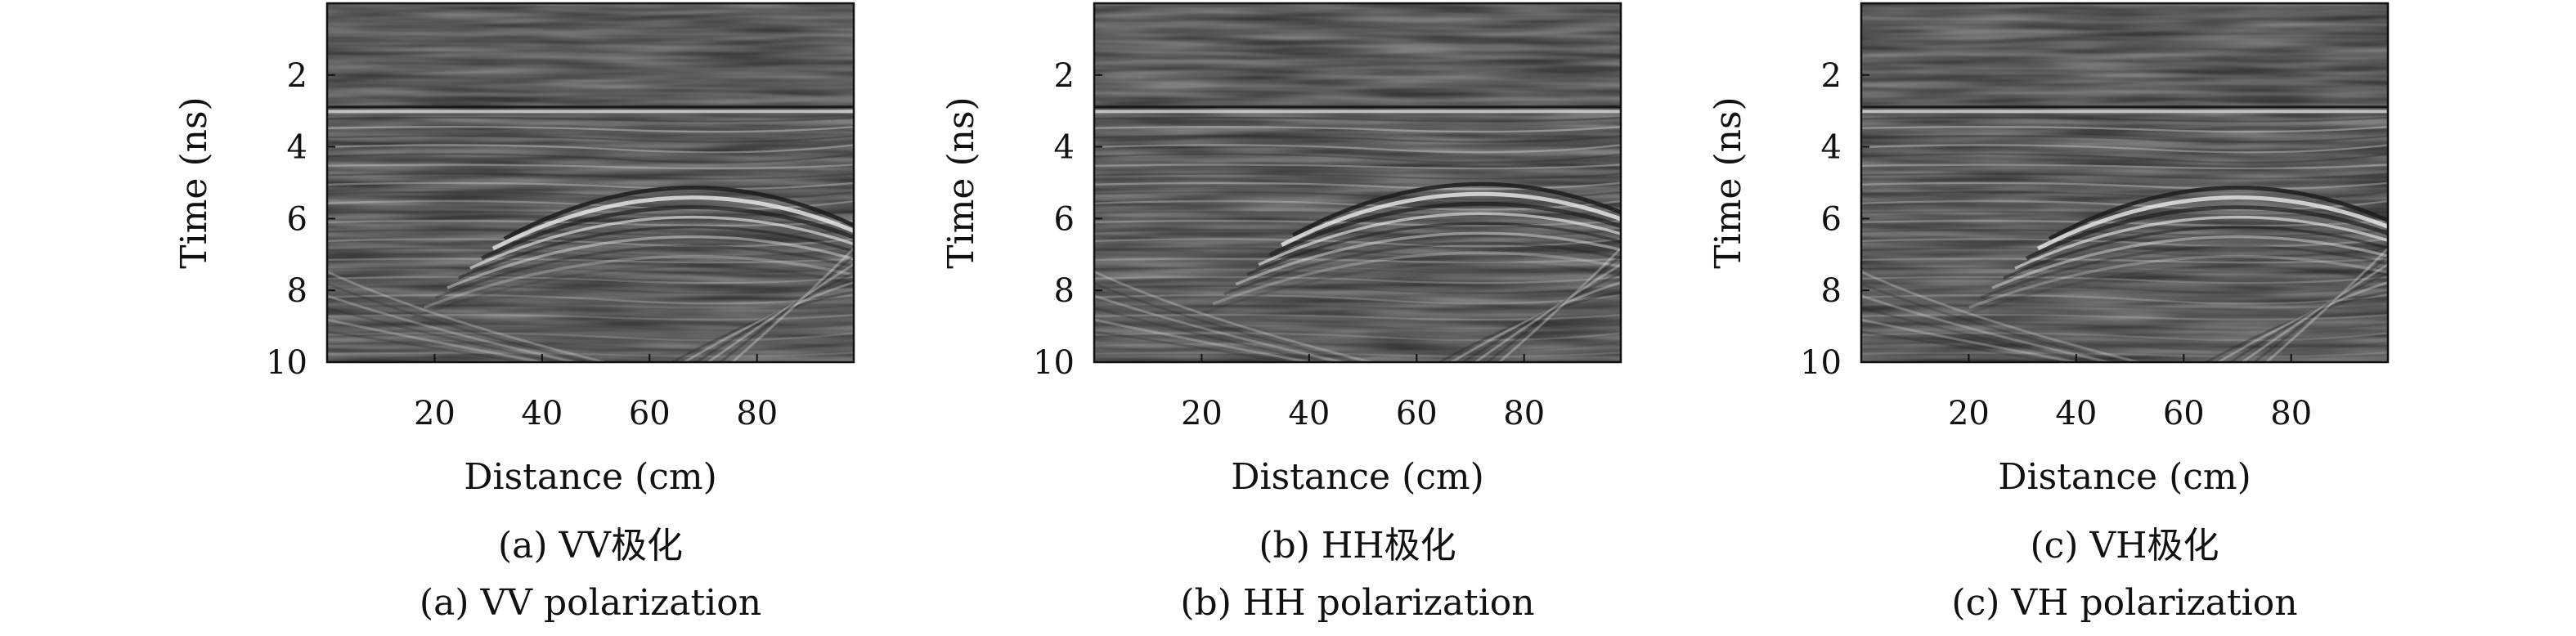  I want to click on caption-english: (c) VH polarization, so click(2124, 603).